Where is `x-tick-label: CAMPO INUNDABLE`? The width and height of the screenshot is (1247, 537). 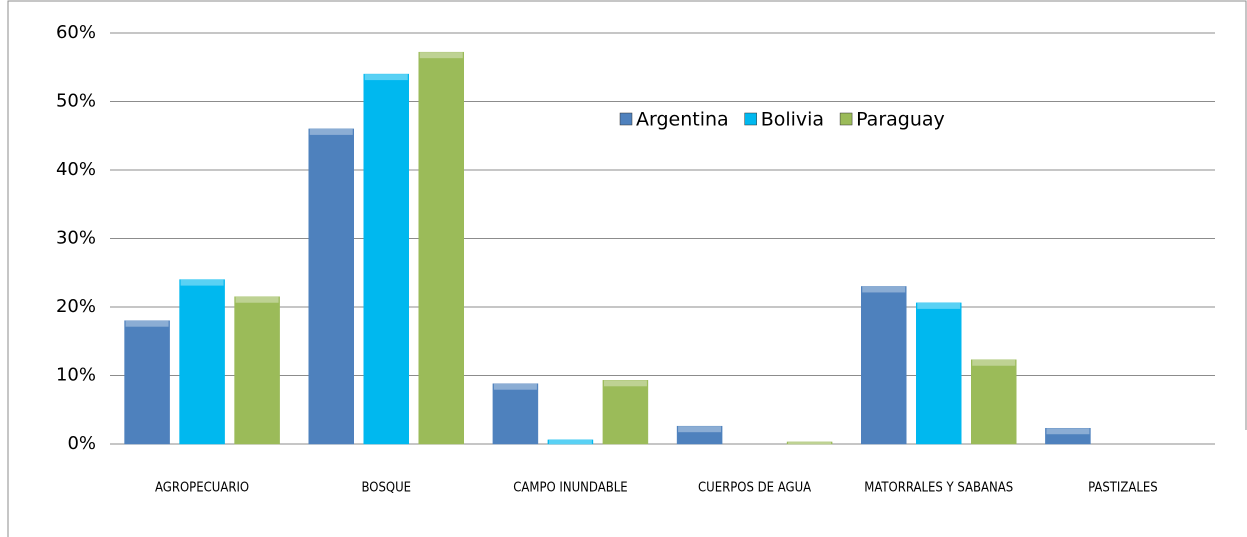 x-tick-label: CAMPO INUNDABLE is located at coordinates (570, 488).